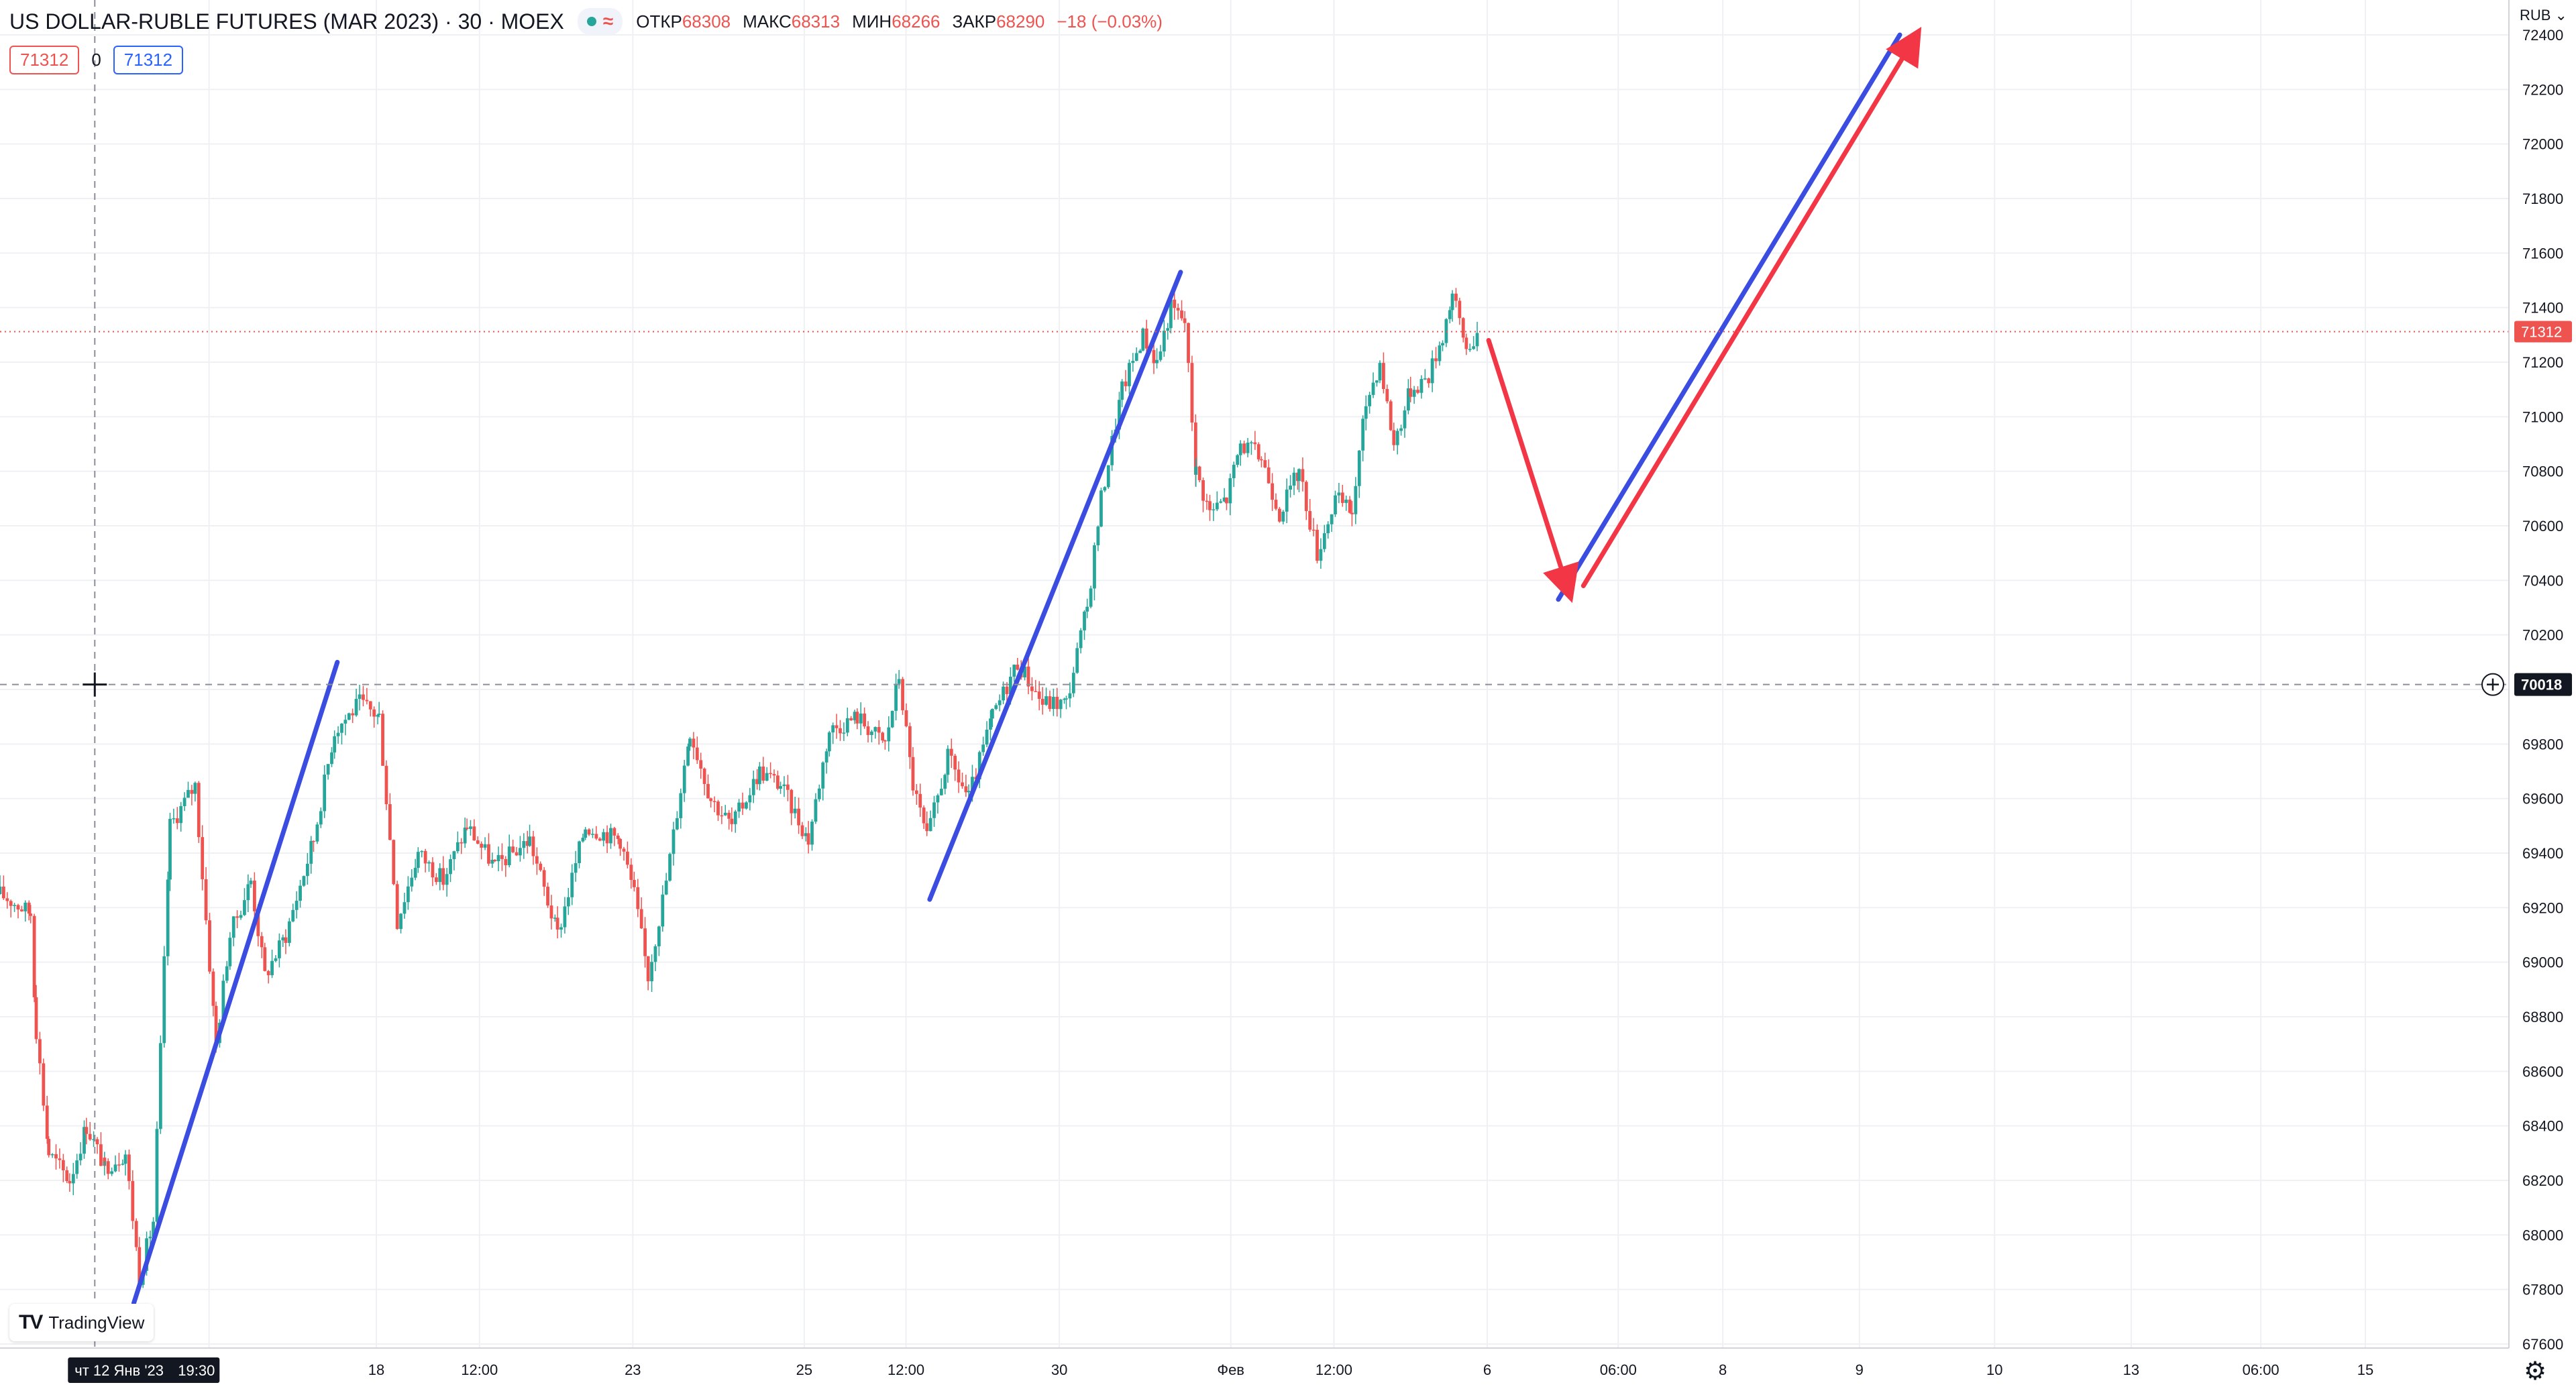  What do you see at coordinates (2542, 744) in the screenshot?
I see `price-tick-label: 69800` at bounding box center [2542, 744].